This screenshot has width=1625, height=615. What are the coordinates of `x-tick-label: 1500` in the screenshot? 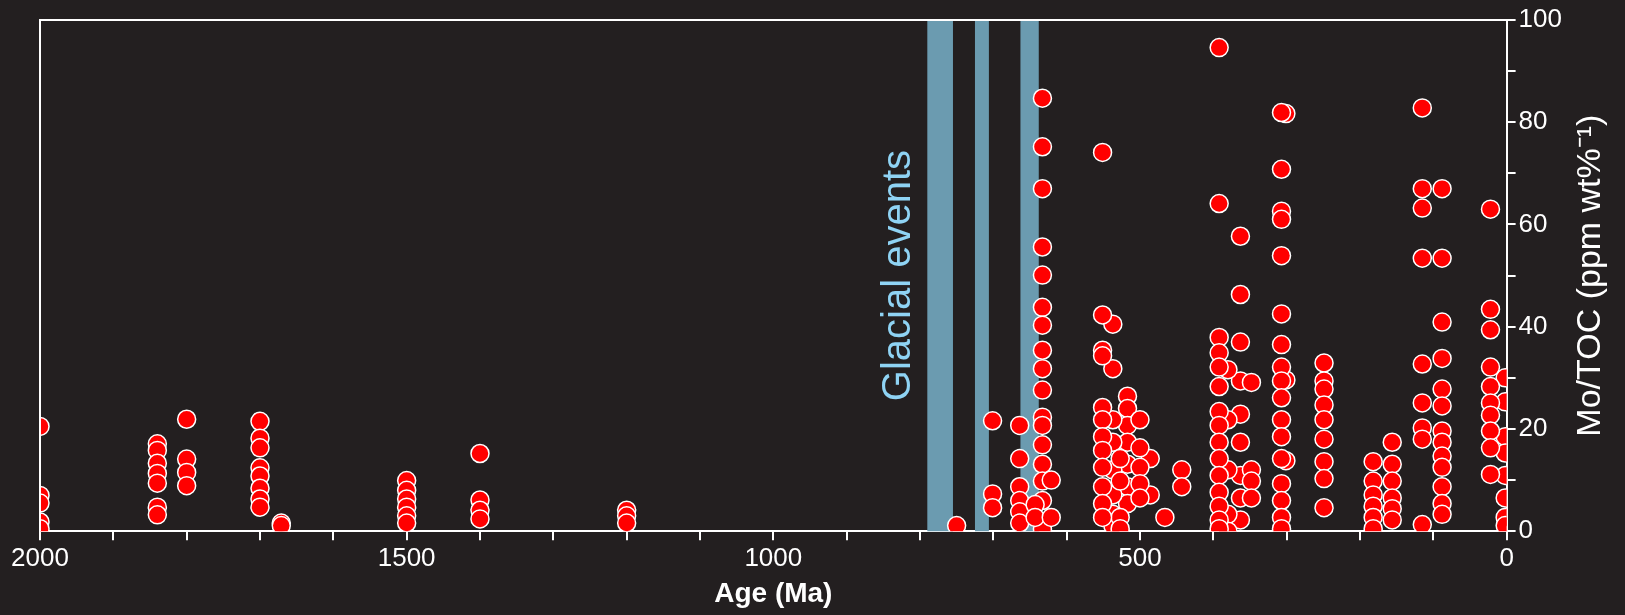 It's located at (406, 556).